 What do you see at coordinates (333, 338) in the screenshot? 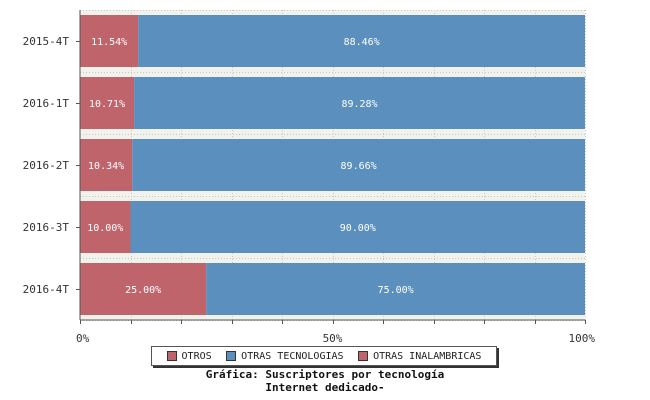
I see `x-tick-label: 50%` at bounding box center [333, 338].